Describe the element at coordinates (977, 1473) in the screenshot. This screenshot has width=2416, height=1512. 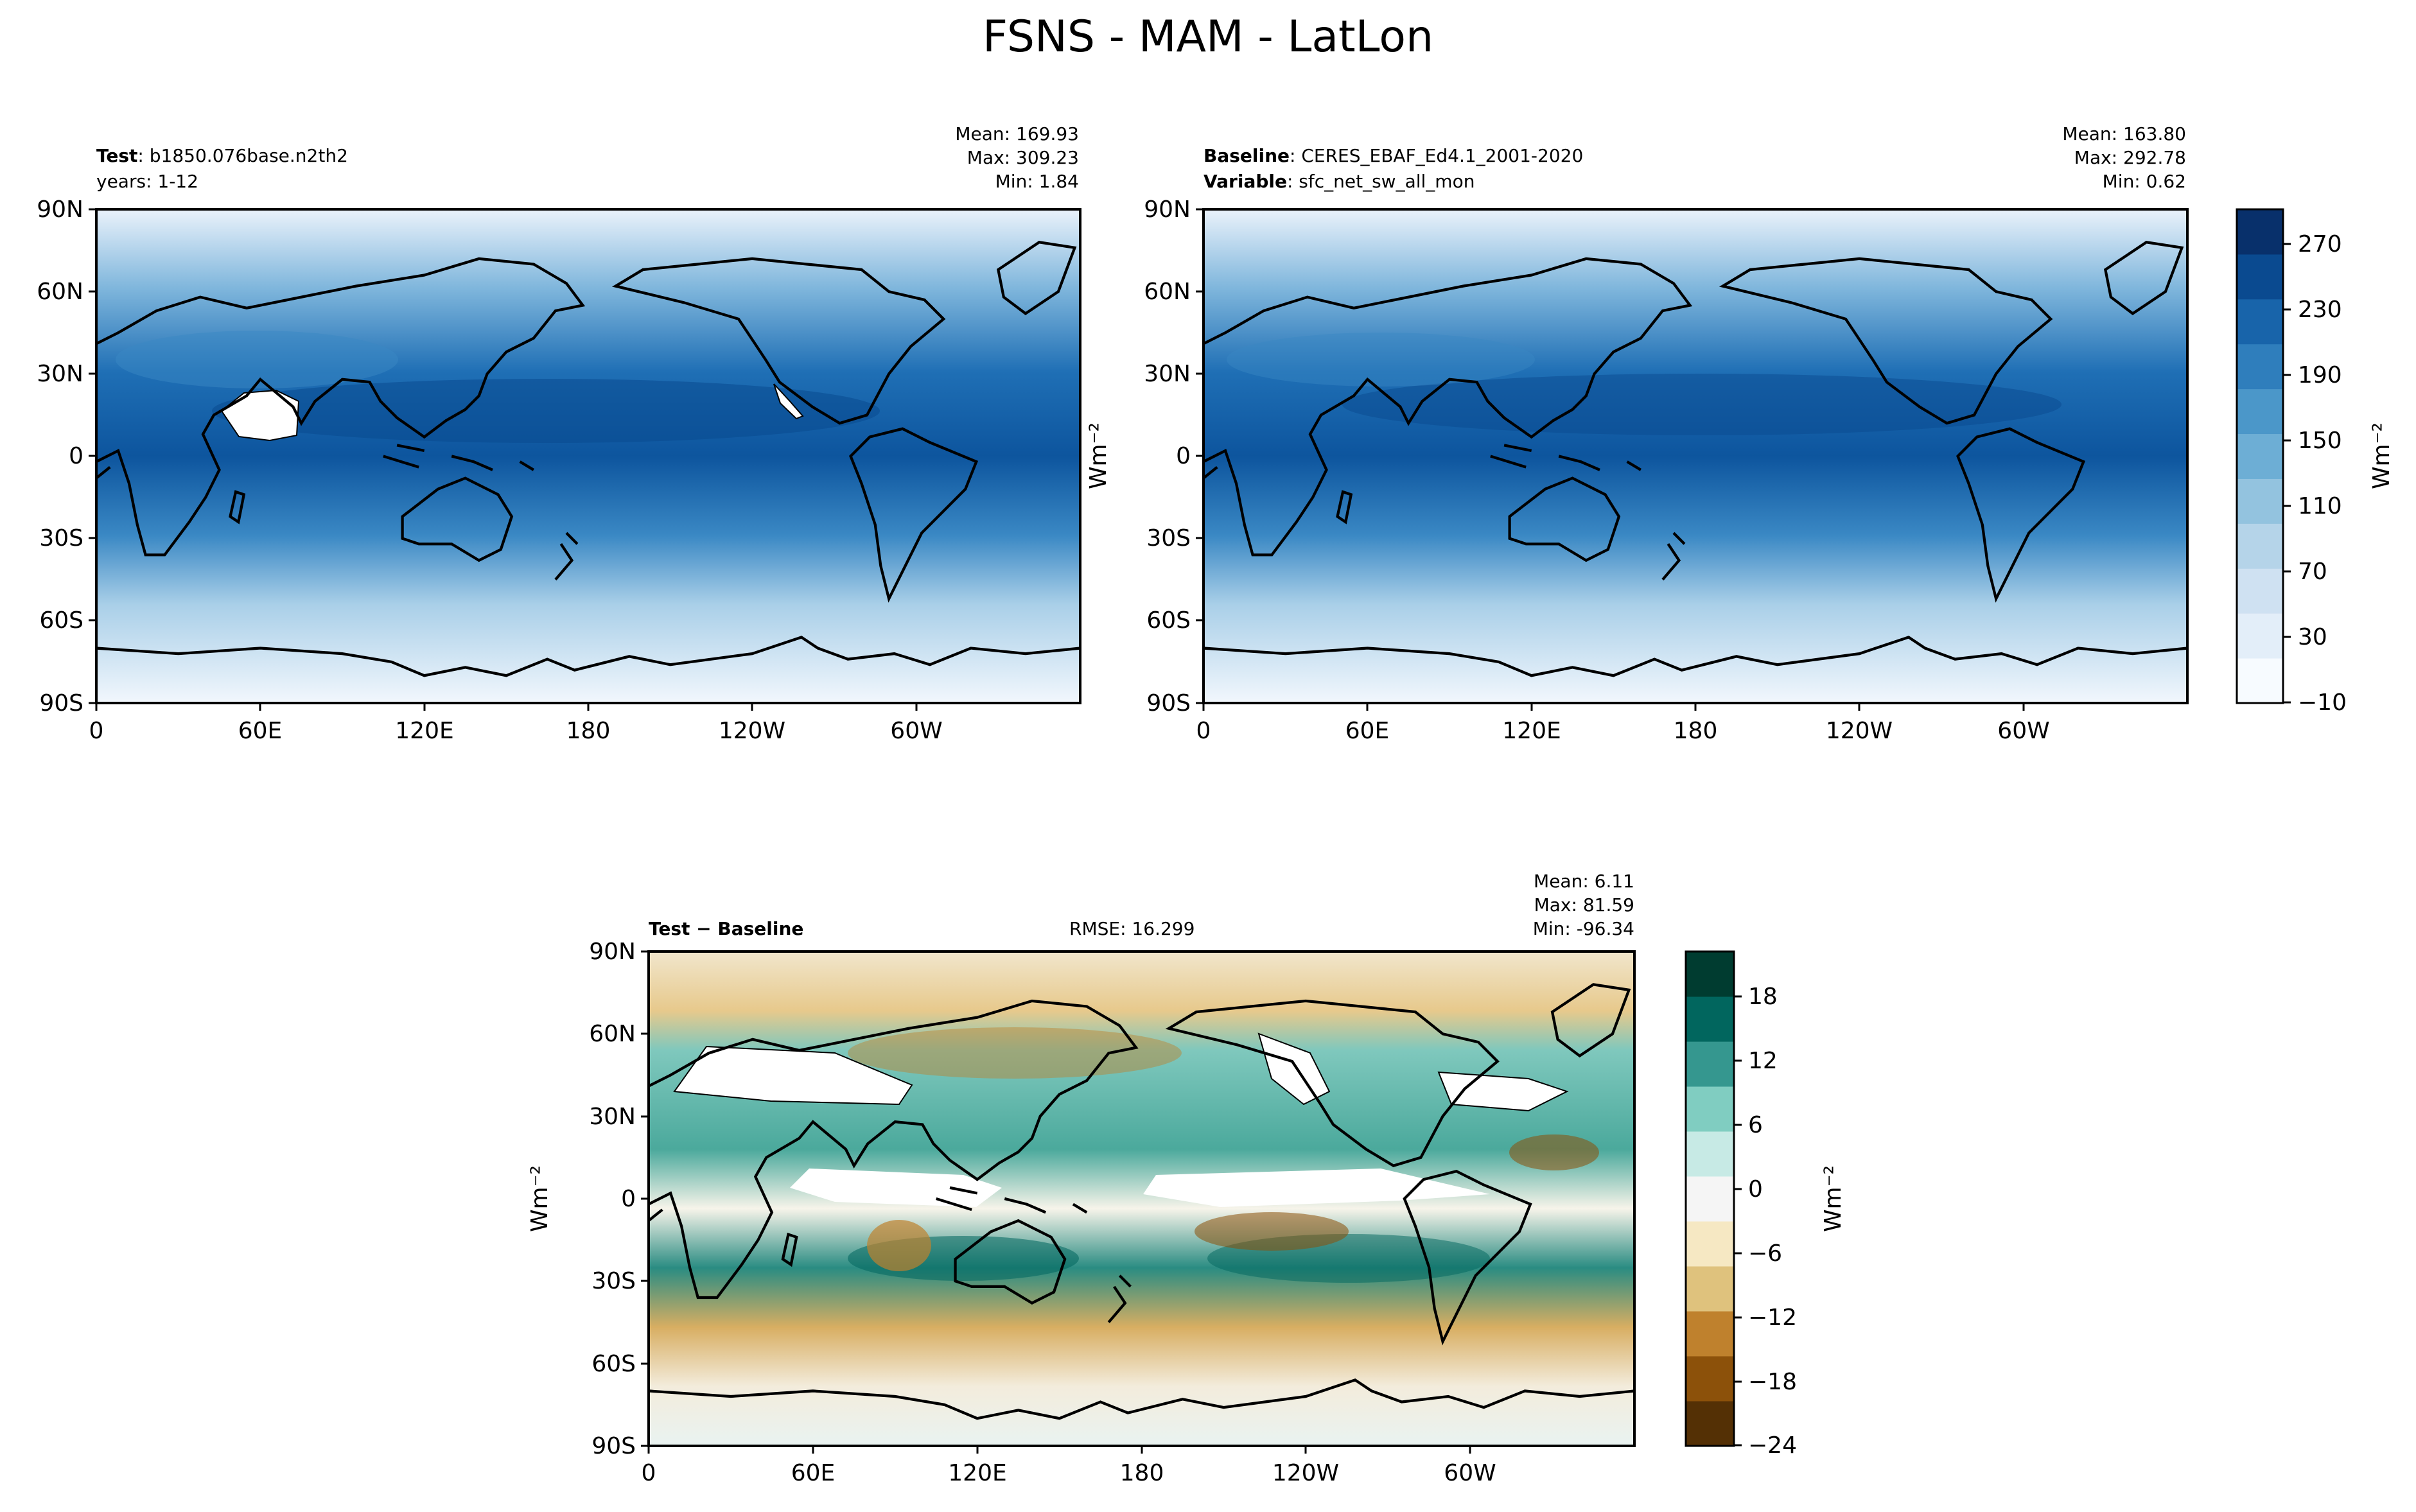
I see `lon-tick-label: 120E` at that location.